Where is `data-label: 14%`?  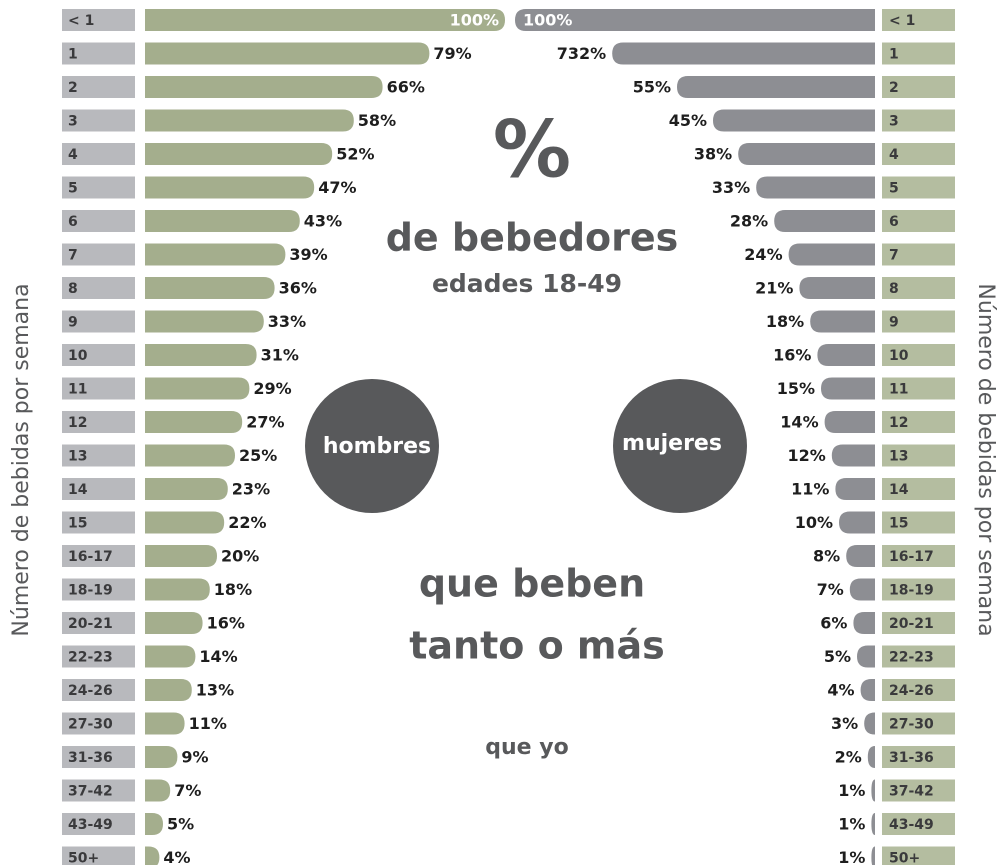
data-label: 14% is located at coordinates (799, 422).